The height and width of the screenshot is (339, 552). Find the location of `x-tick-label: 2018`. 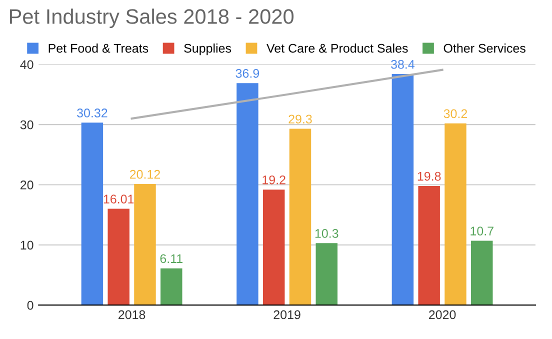

x-tick-label: 2018 is located at coordinates (132, 315).